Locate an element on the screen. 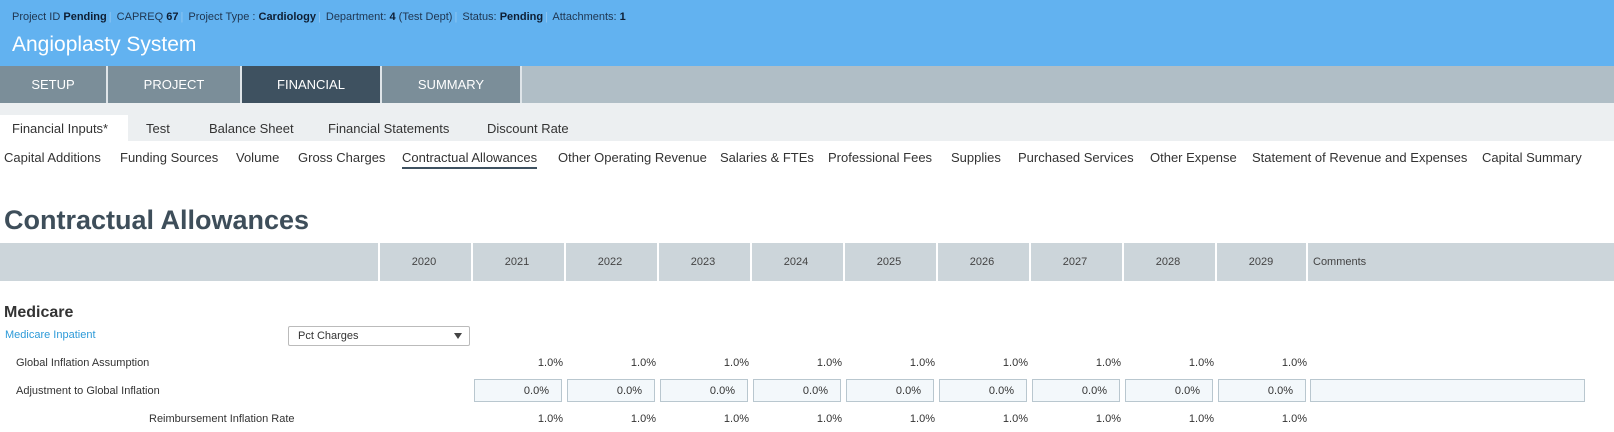  method-select: Pct Charges is located at coordinates (379, 336).